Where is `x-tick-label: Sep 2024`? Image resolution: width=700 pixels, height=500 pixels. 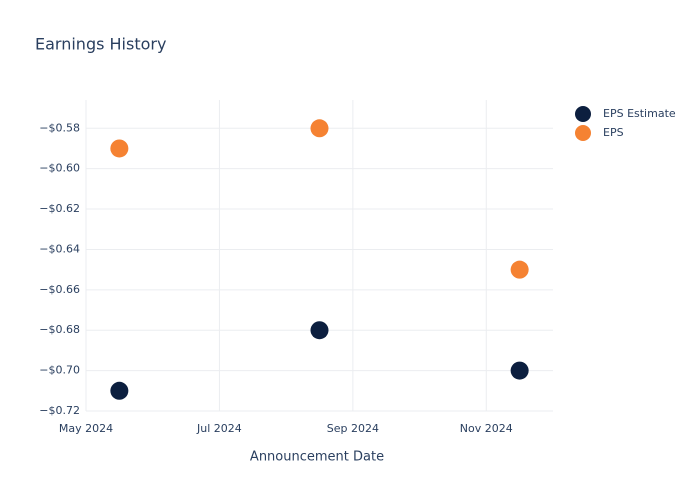
x-tick-label: Sep 2024 is located at coordinates (353, 428).